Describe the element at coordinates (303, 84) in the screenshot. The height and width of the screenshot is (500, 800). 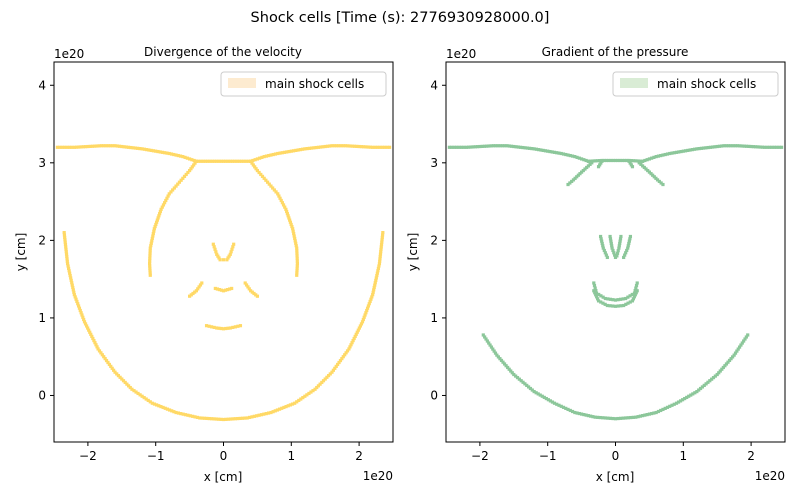
I see `legend-box` at that location.